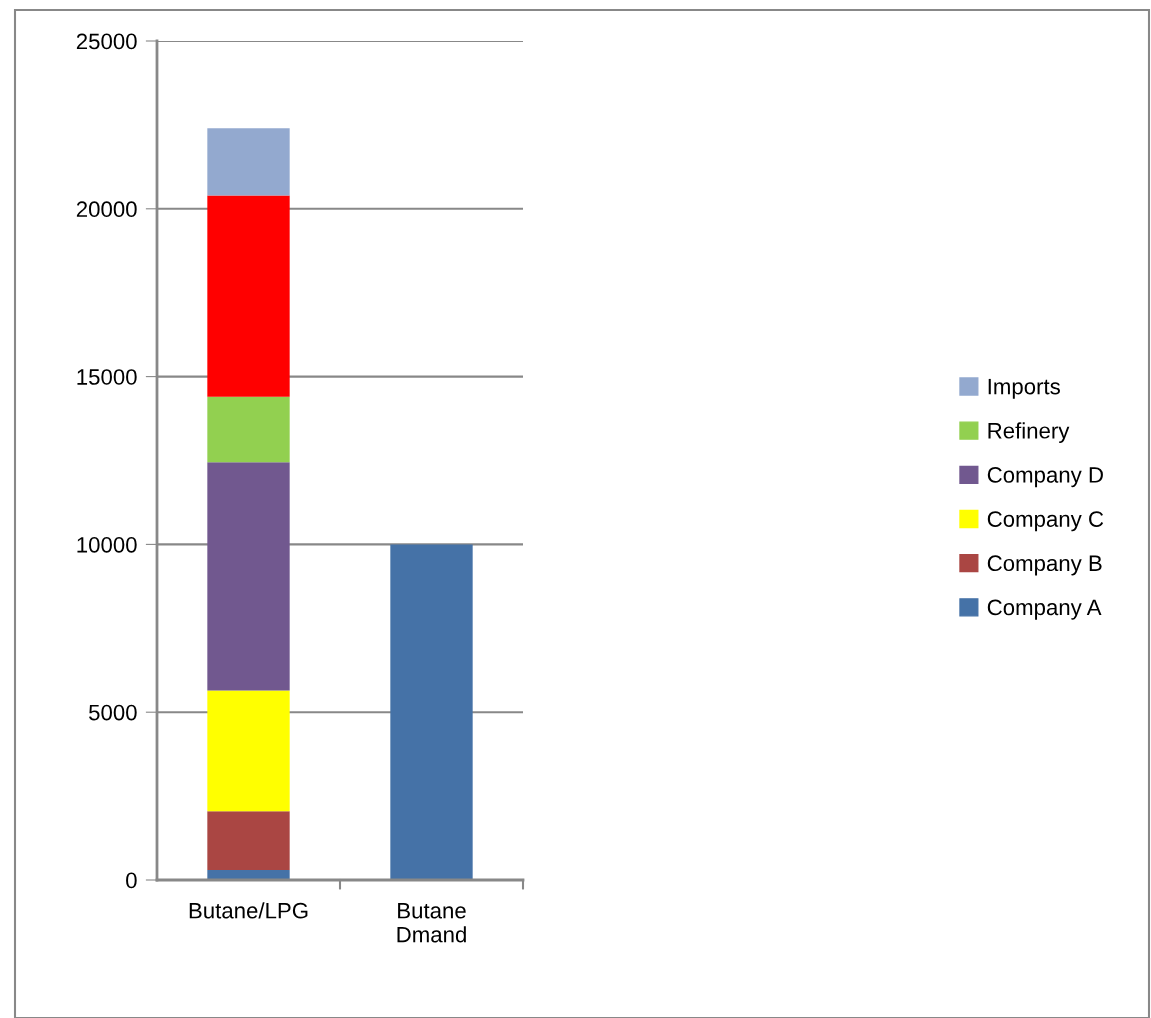 The image size is (1151, 1018). I want to click on x-tick-label: Butane Dmand, so click(431, 923).